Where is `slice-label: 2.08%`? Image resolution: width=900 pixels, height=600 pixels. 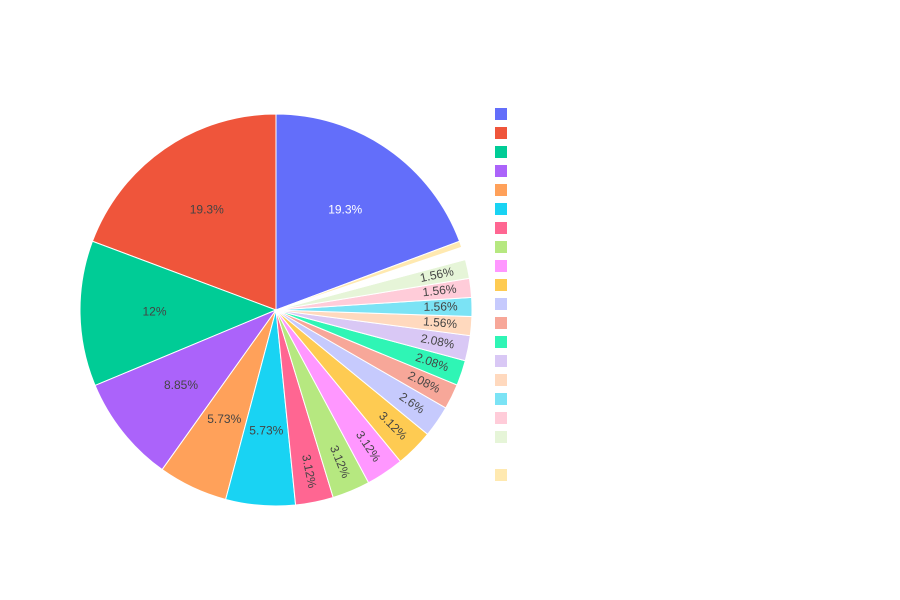
slice-label: 2.08% is located at coordinates (438, 341).